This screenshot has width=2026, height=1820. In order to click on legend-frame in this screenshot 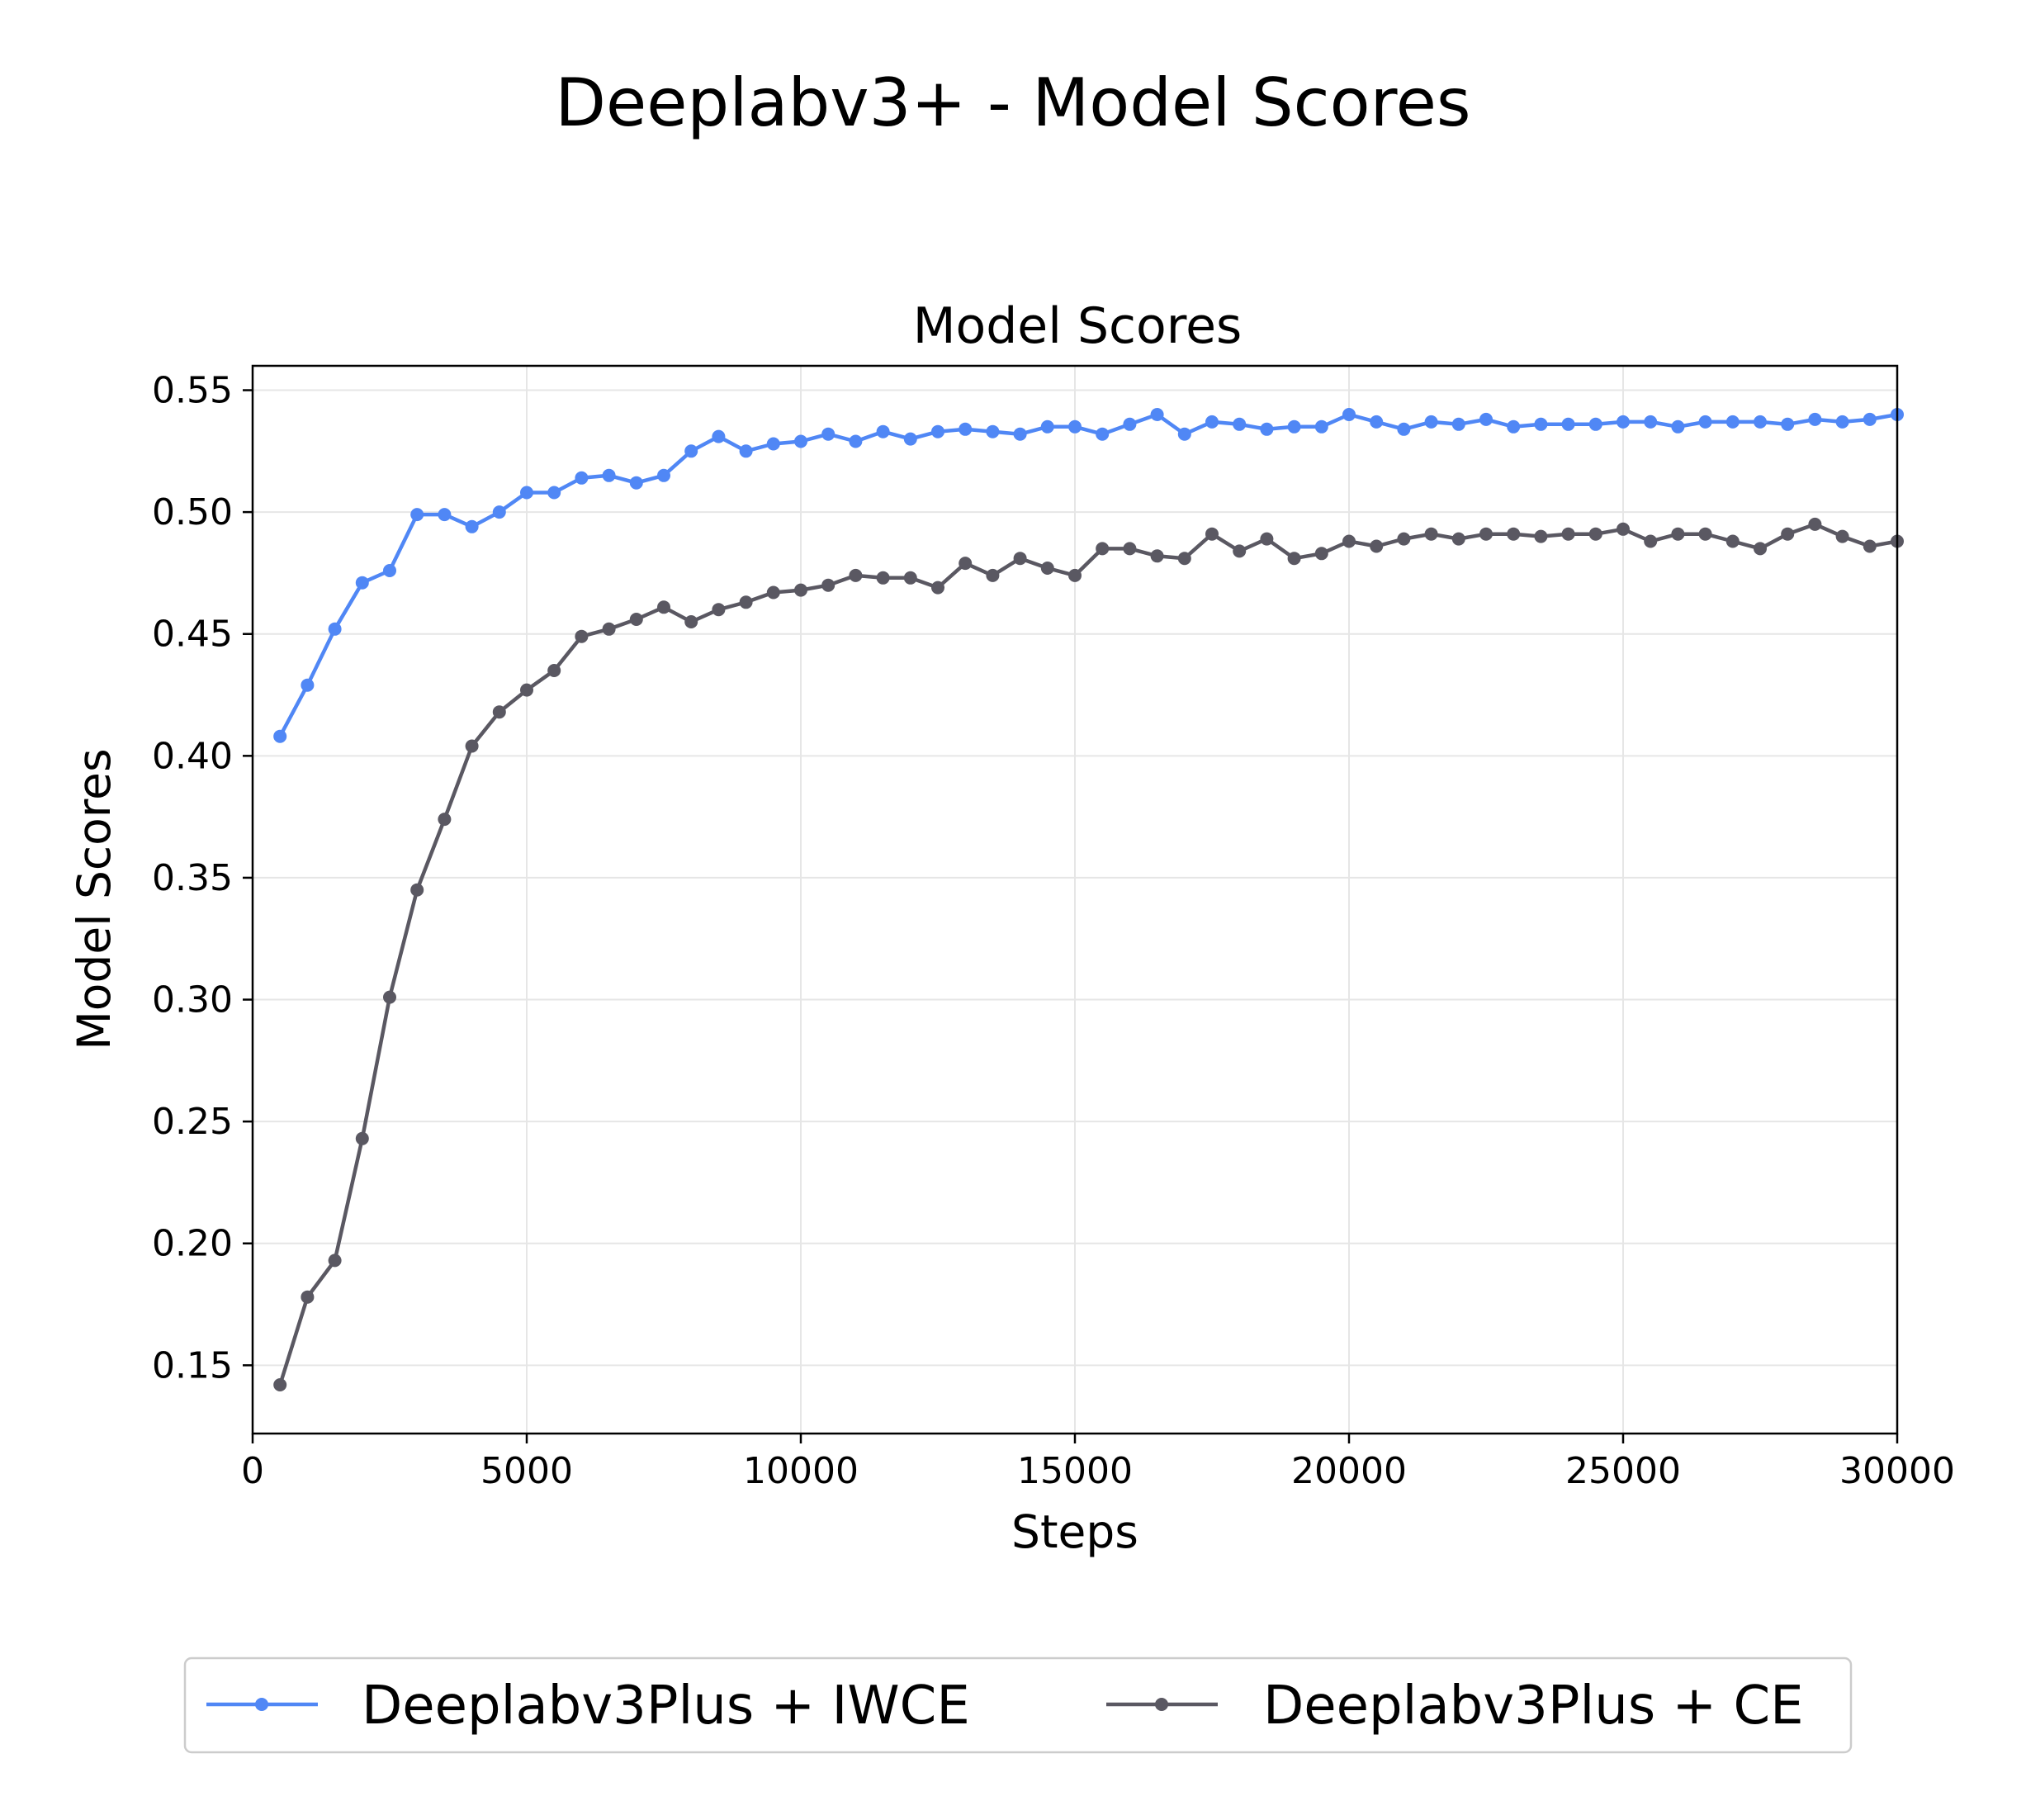, I will do `click(1018, 1705)`.